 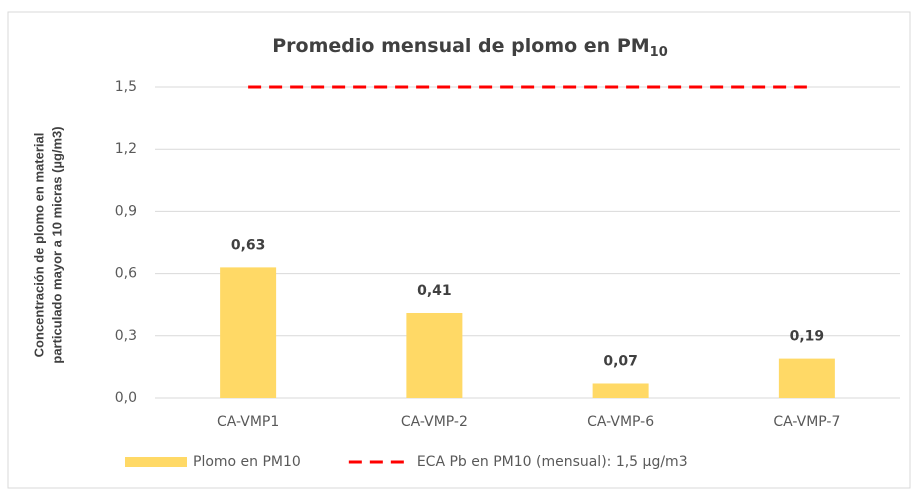 I want to click on y-tick-label: 0,0, so click(x=126, y=398).